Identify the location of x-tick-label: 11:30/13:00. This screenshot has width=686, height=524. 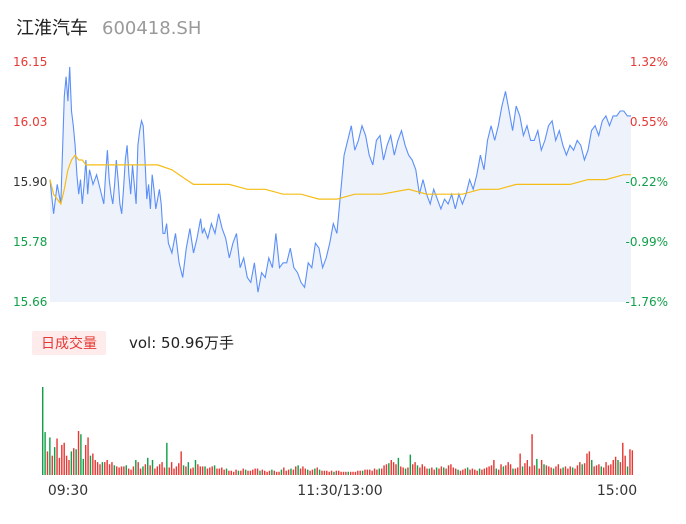
(339, 491).